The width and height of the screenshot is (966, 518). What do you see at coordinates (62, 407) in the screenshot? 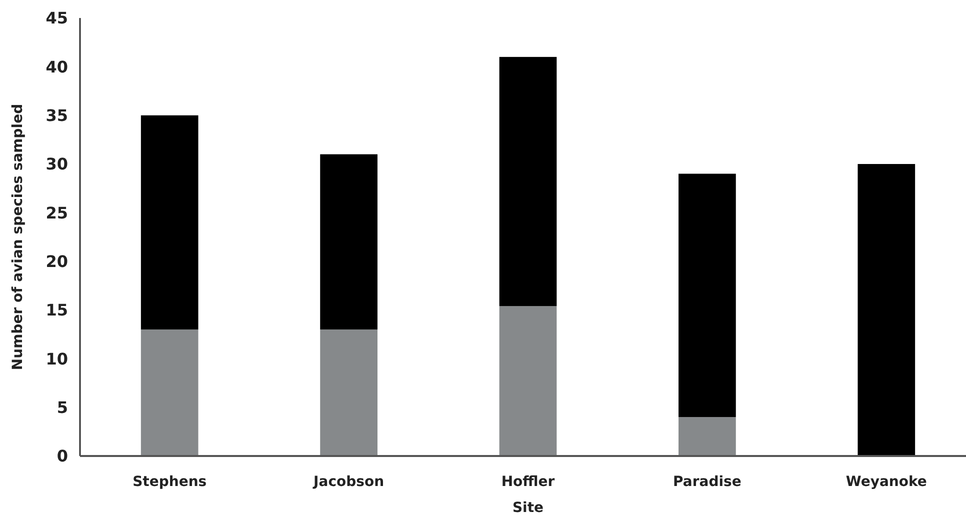
I see `y-tick-label: 5` at bounding box center [62, 407].